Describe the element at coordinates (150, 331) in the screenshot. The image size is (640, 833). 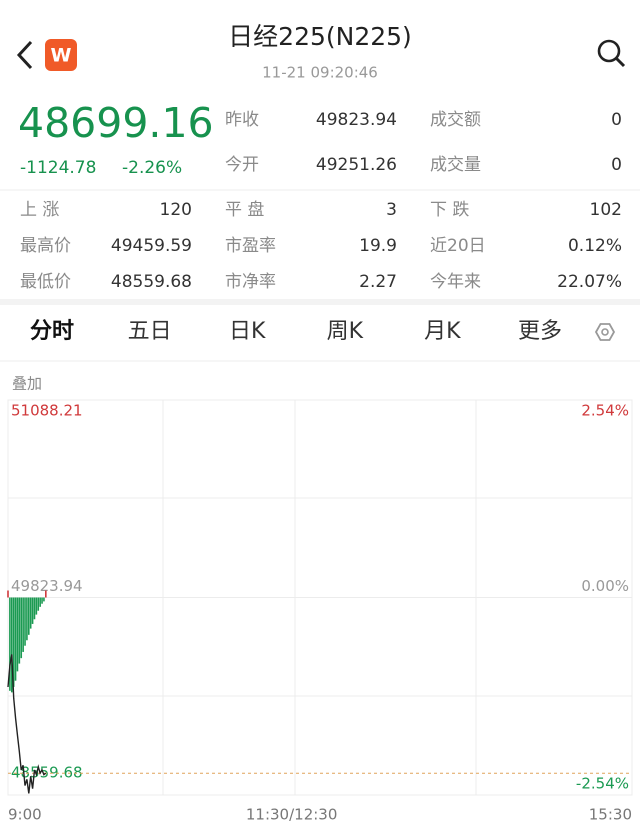
I see `tab: 五日` at that location.